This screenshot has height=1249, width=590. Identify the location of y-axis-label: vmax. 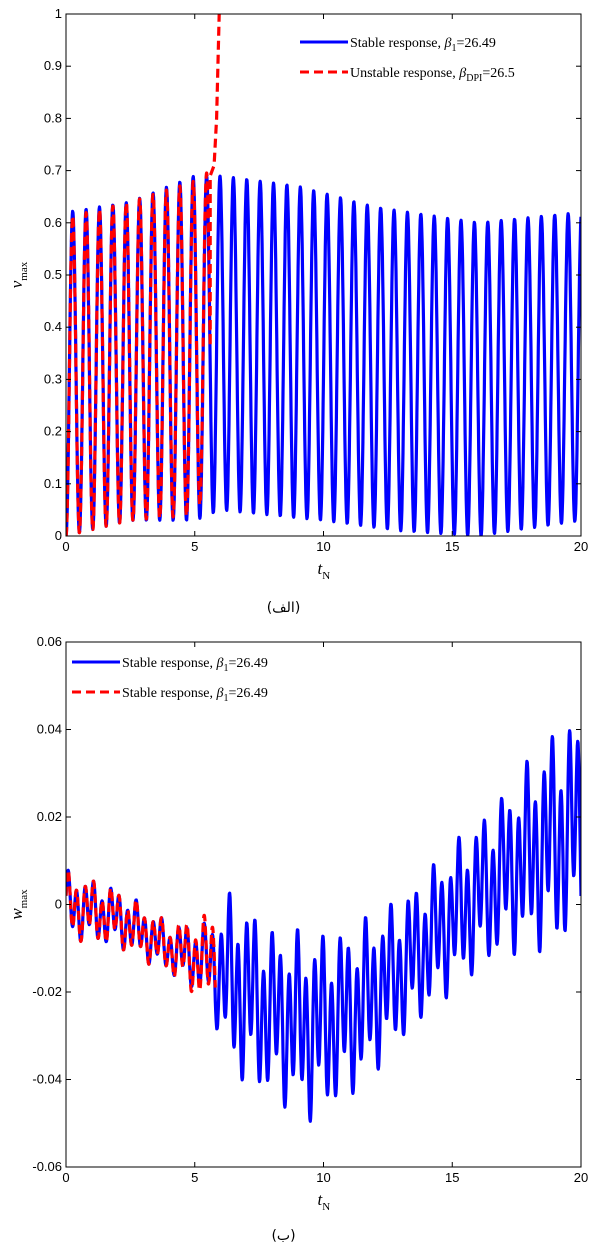
(18, 274).